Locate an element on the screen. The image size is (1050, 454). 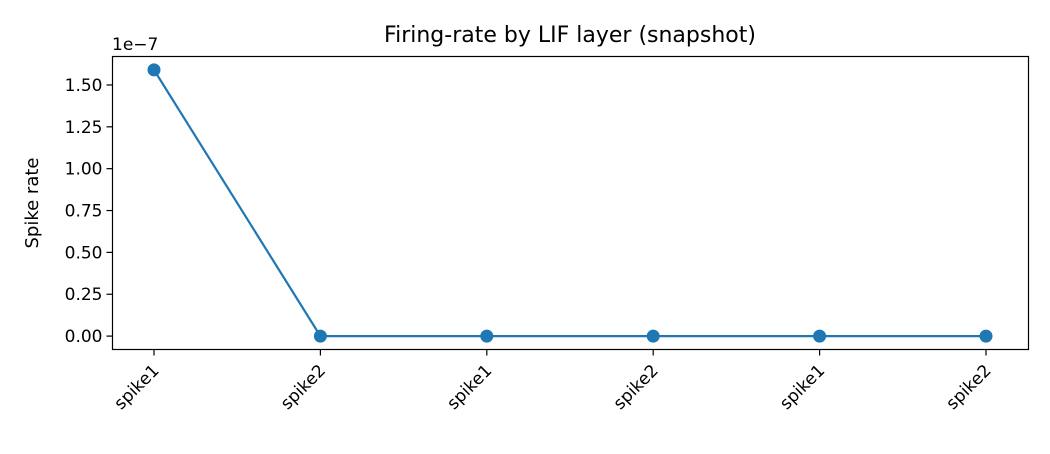
y-tick-label: 0.50 is located at coordinates (84, 253).